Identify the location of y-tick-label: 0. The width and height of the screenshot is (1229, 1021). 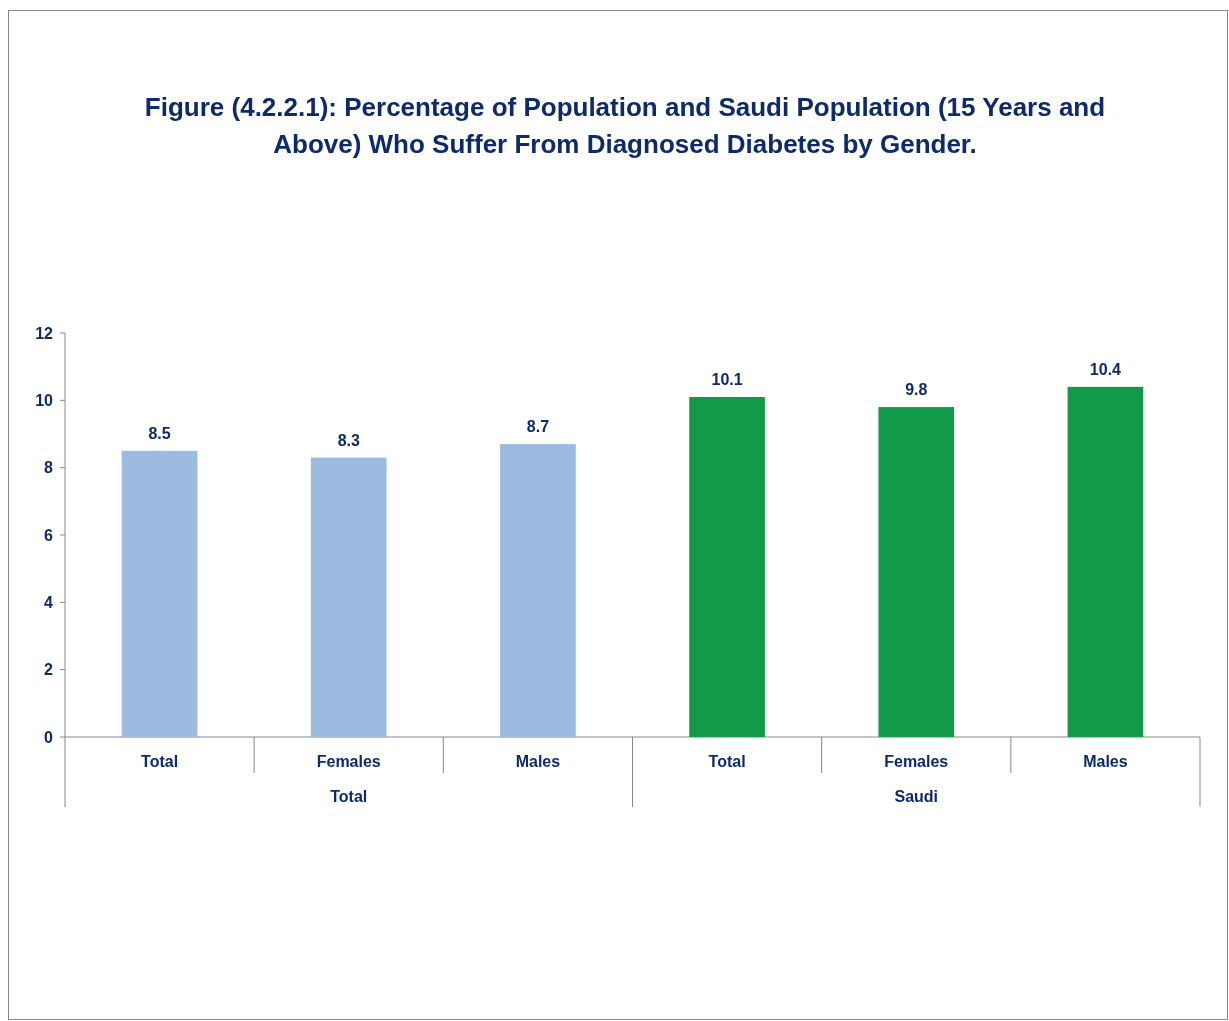
(49, 737).